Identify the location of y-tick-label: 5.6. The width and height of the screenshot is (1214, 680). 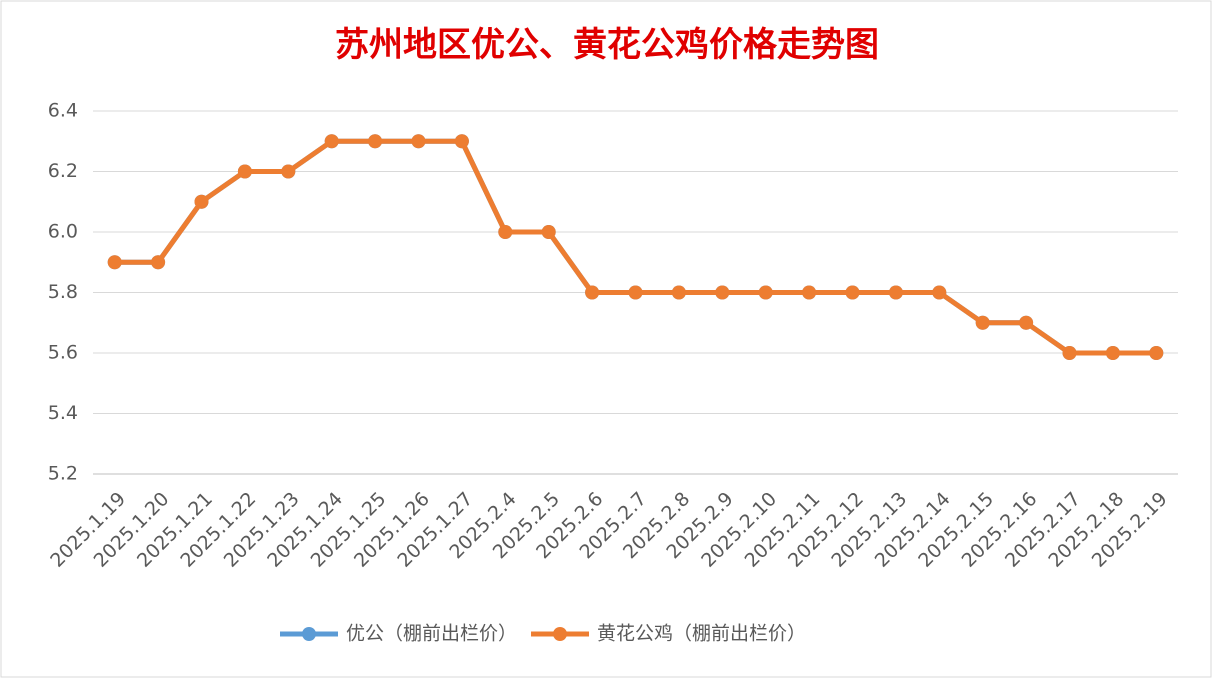
(63, 353).